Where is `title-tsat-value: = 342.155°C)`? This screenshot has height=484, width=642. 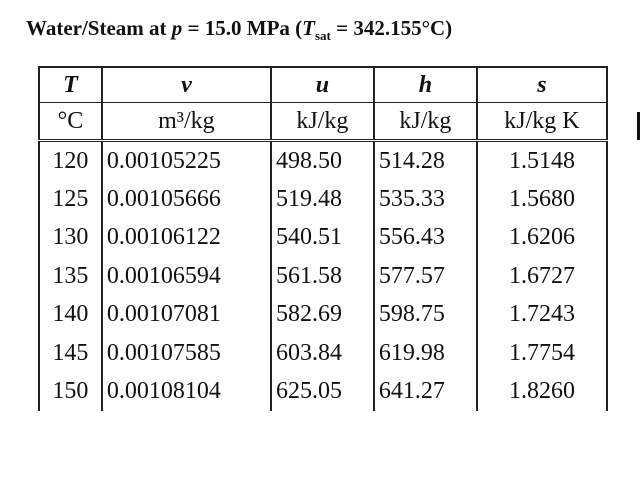
title-tsat-value: = 342.155°C) is located at coordinates (391, 28).